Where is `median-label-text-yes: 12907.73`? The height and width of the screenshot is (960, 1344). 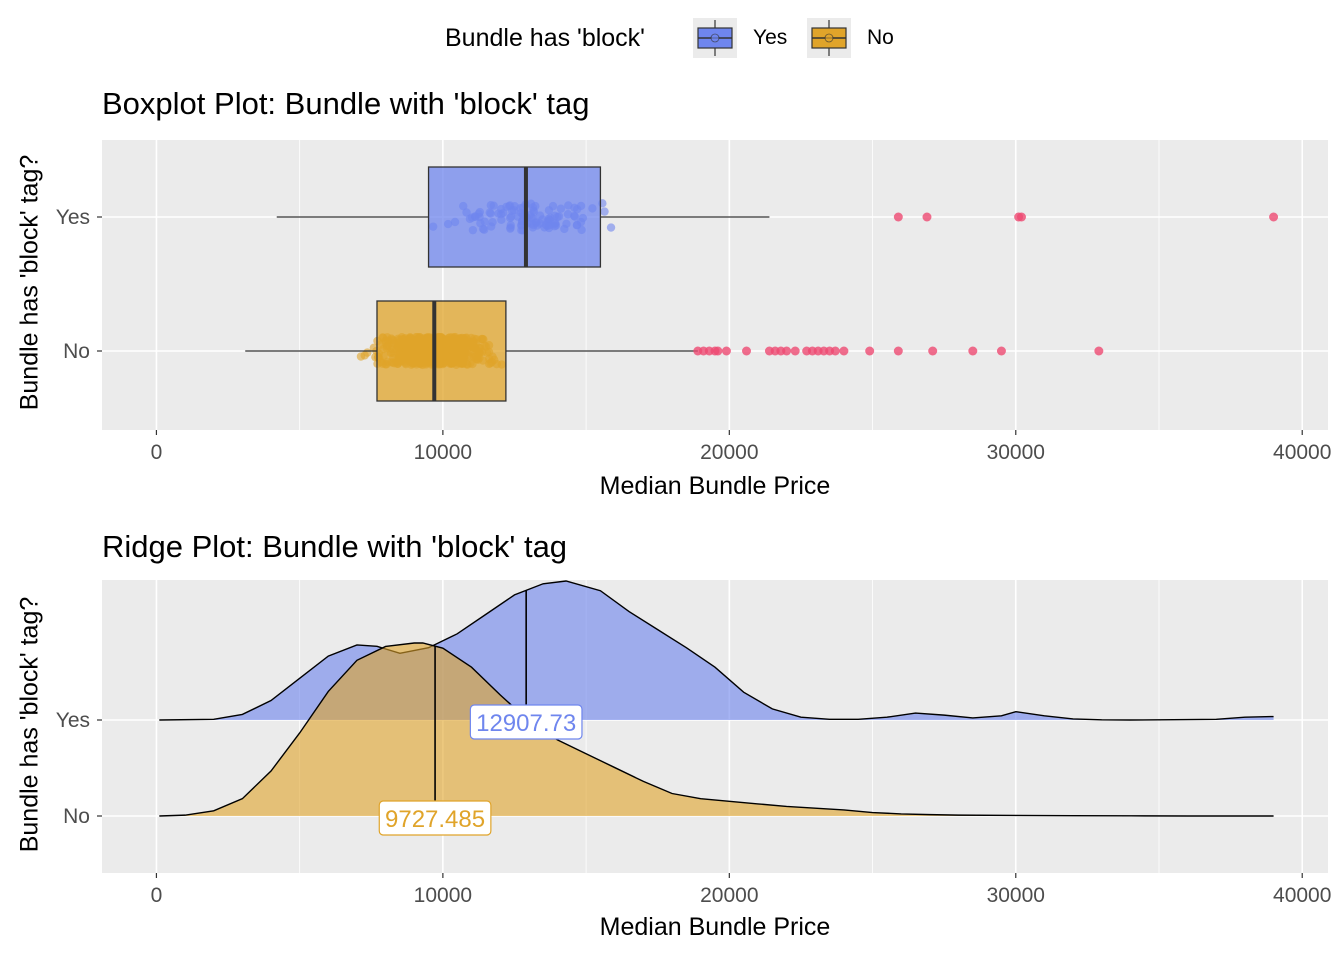
median-label-text-yes: 12907.73 is located at coordinates (526, 723).